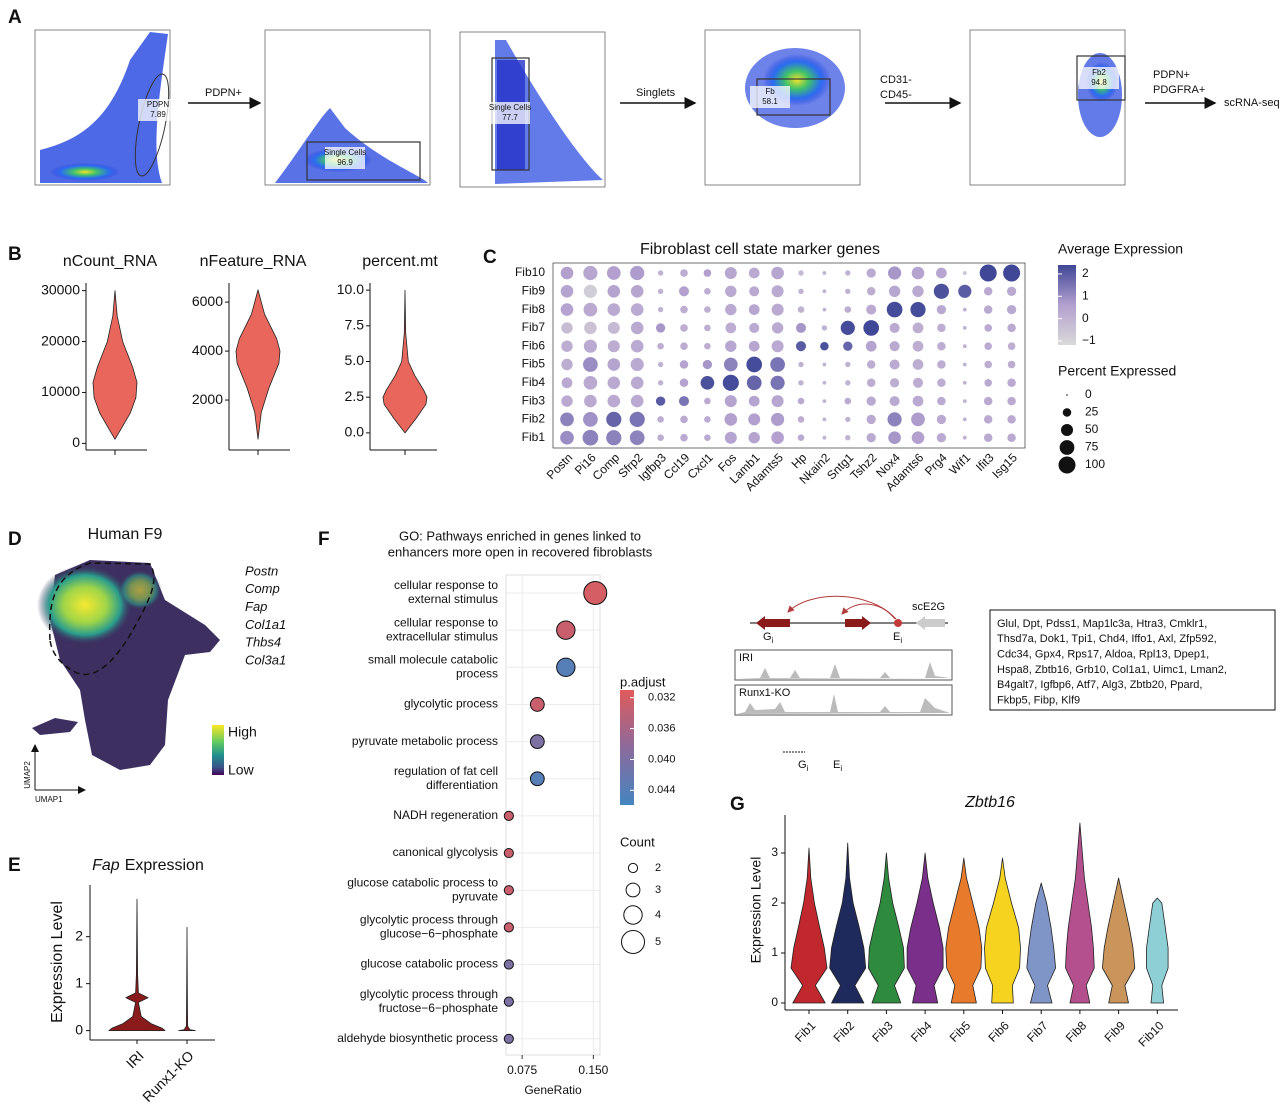 The height and width of the screenshot is (1109, 1280). Describe the element at coordinates (1099, 72) in the screenshot. I see `gate-name: Fb2` at that location.